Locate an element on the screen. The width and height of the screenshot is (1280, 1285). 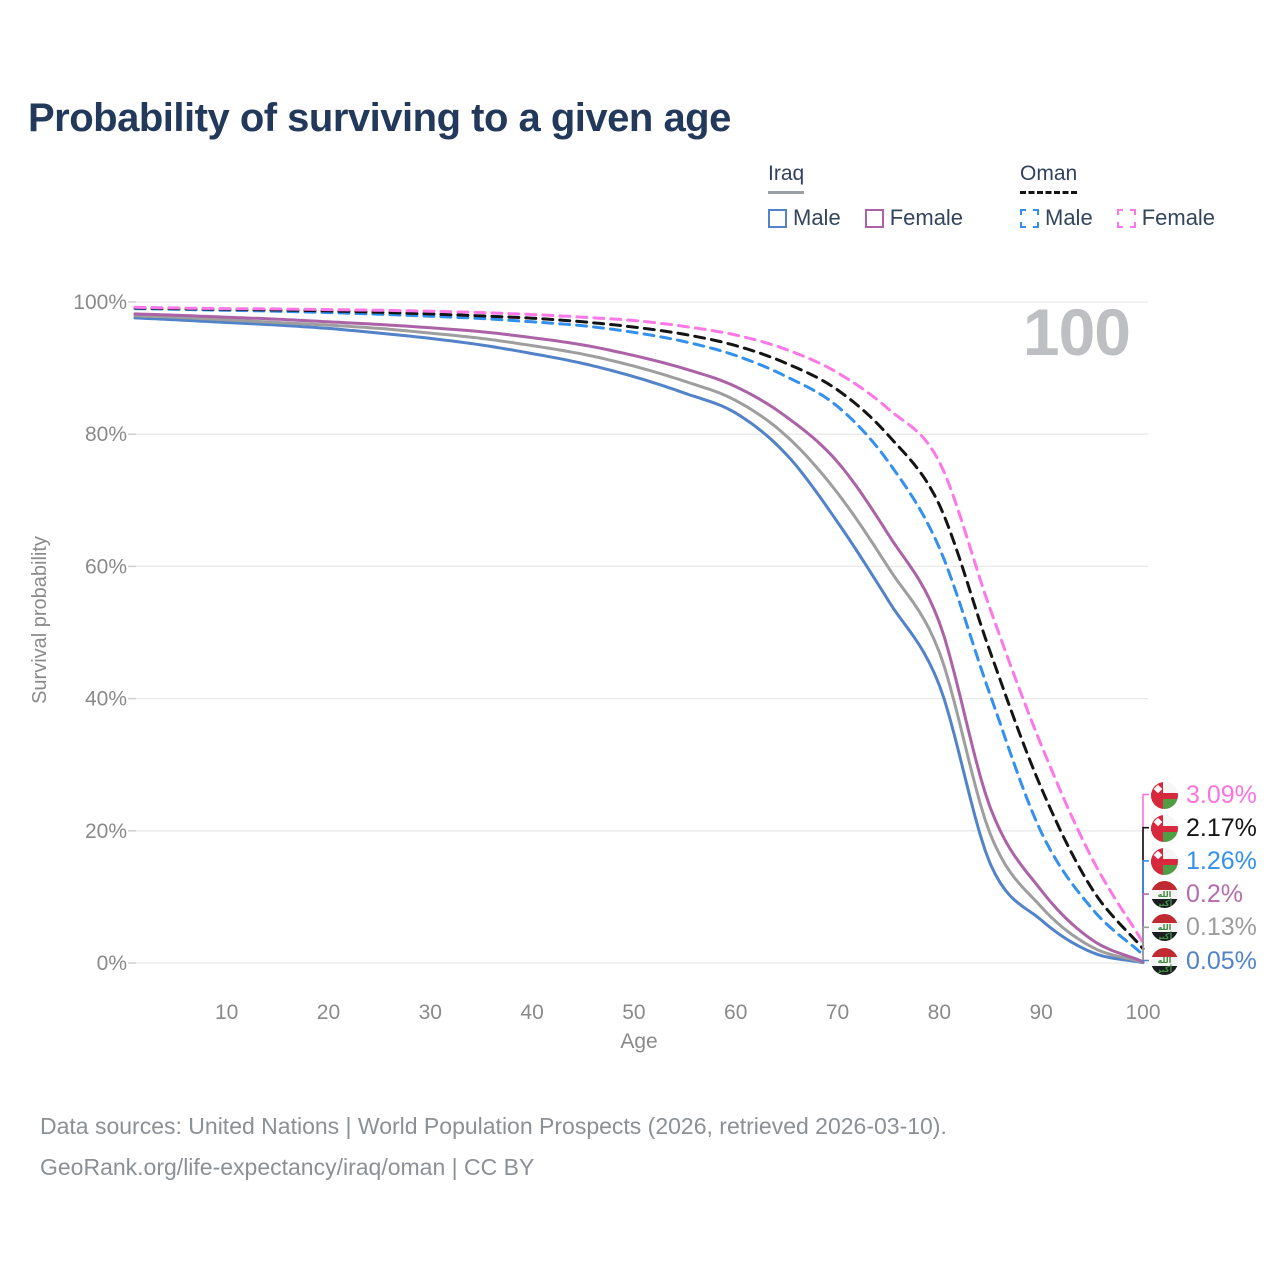
legend-group-iraq: Iraq Male Female is located at coordinates (865, 196).